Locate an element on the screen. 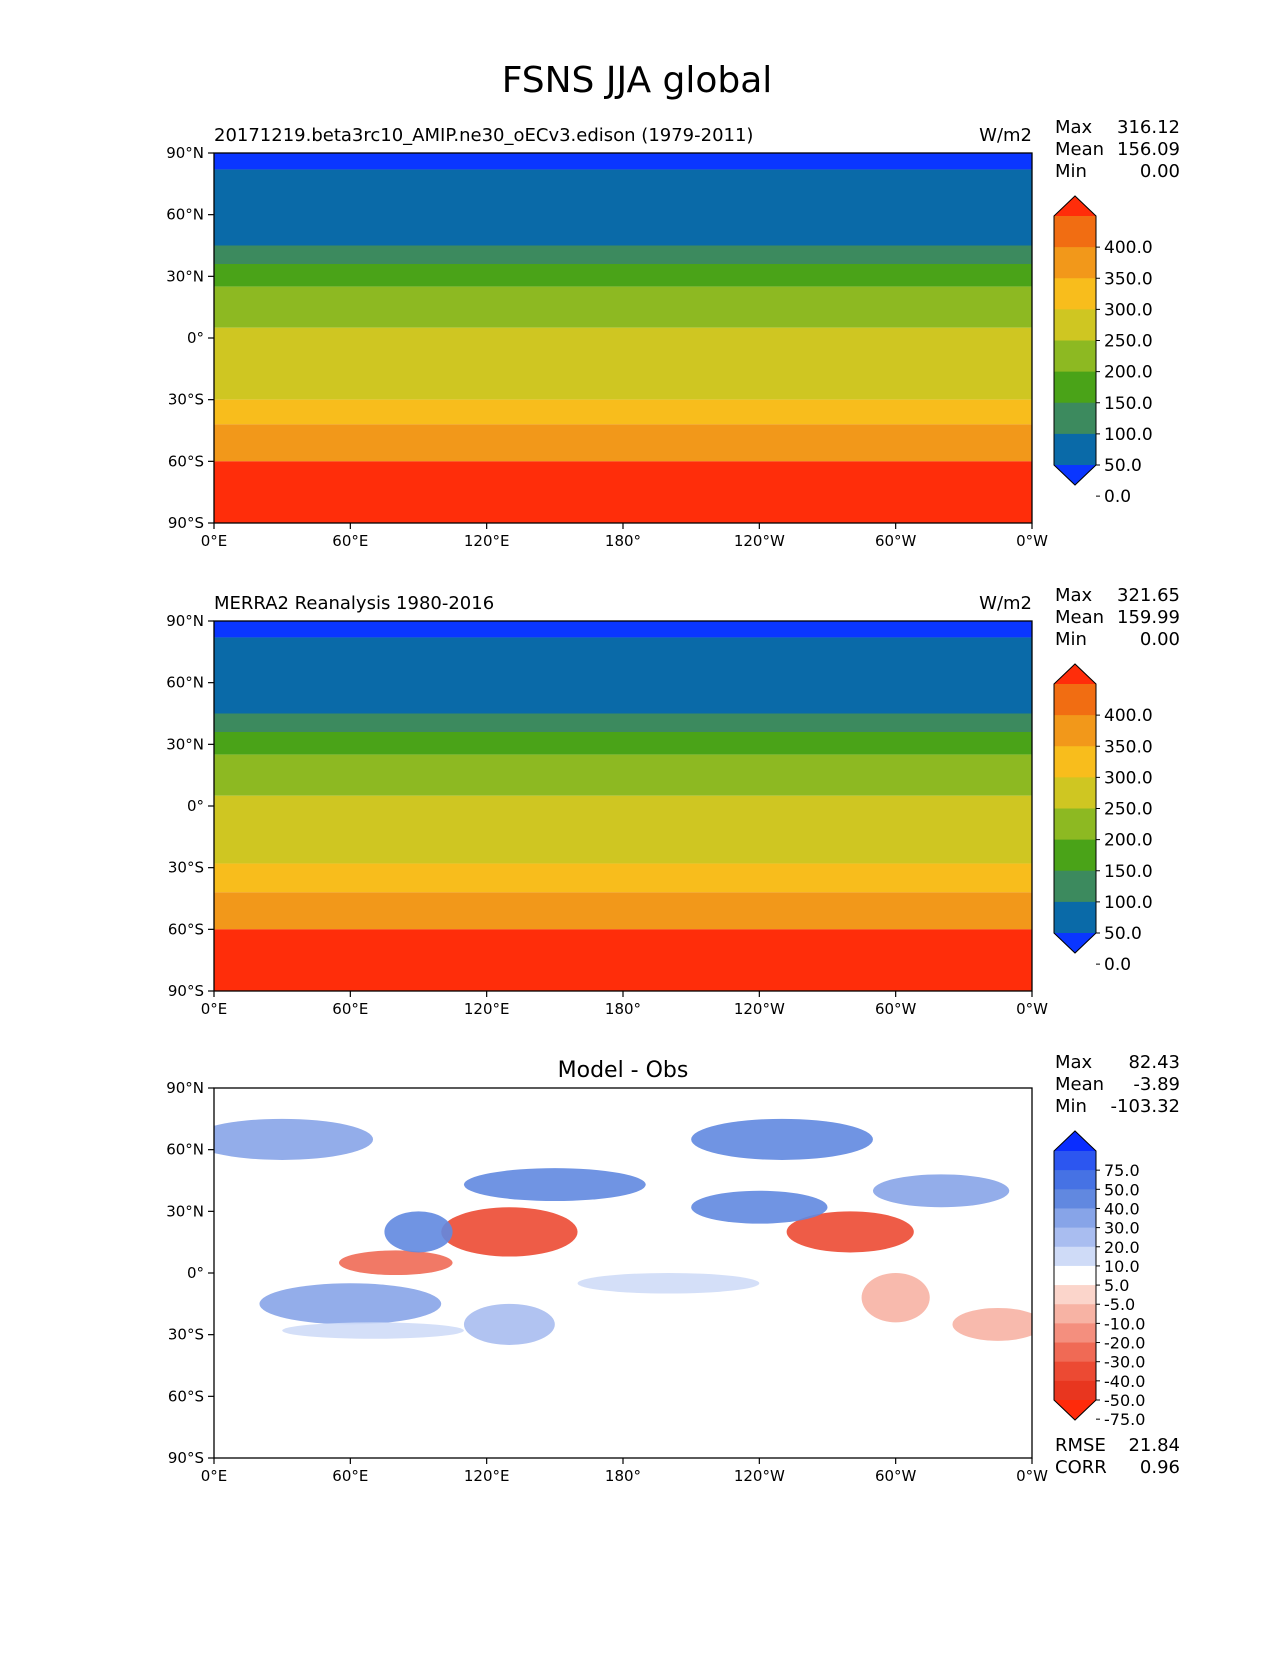  footer-stat-value: 0.96 is located at coordinates (1160, 1467).